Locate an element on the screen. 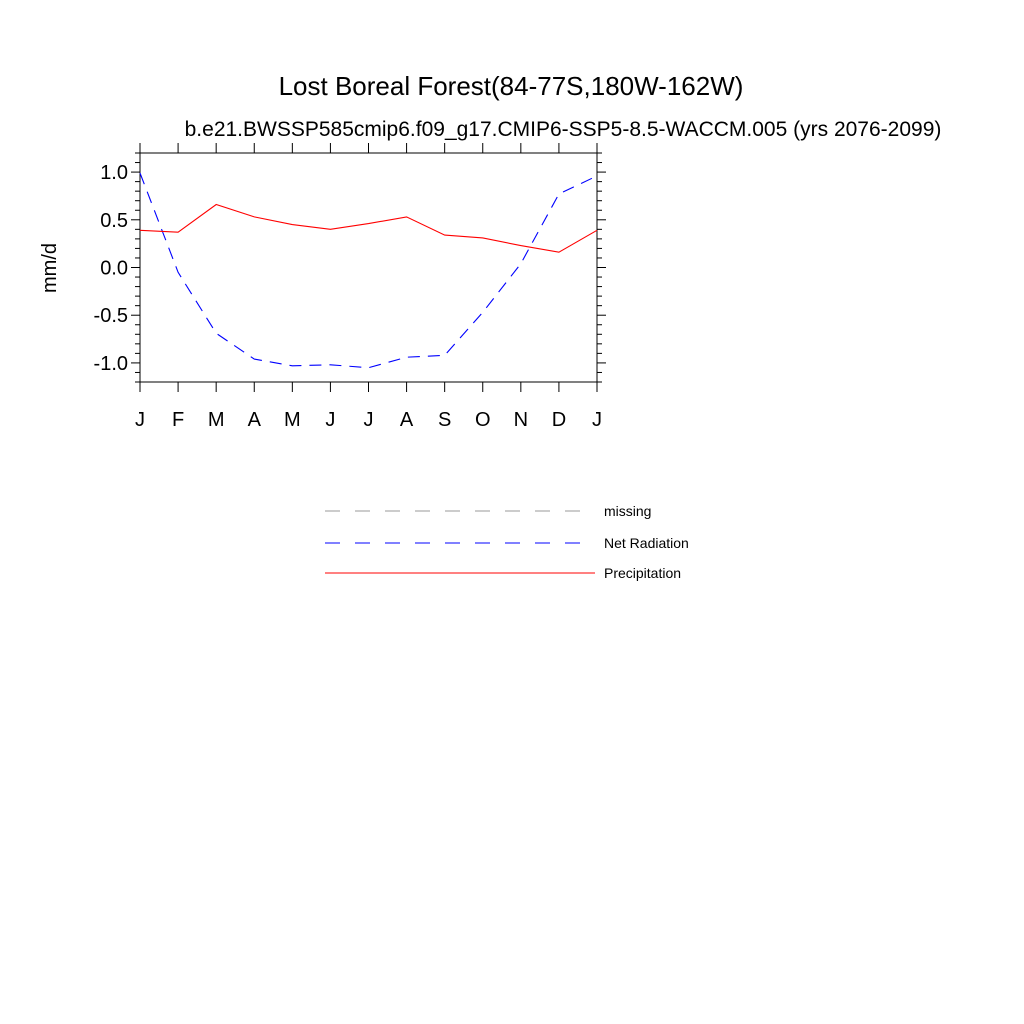  y-tick-label: -0.5 is located at coordinates (111, 316).